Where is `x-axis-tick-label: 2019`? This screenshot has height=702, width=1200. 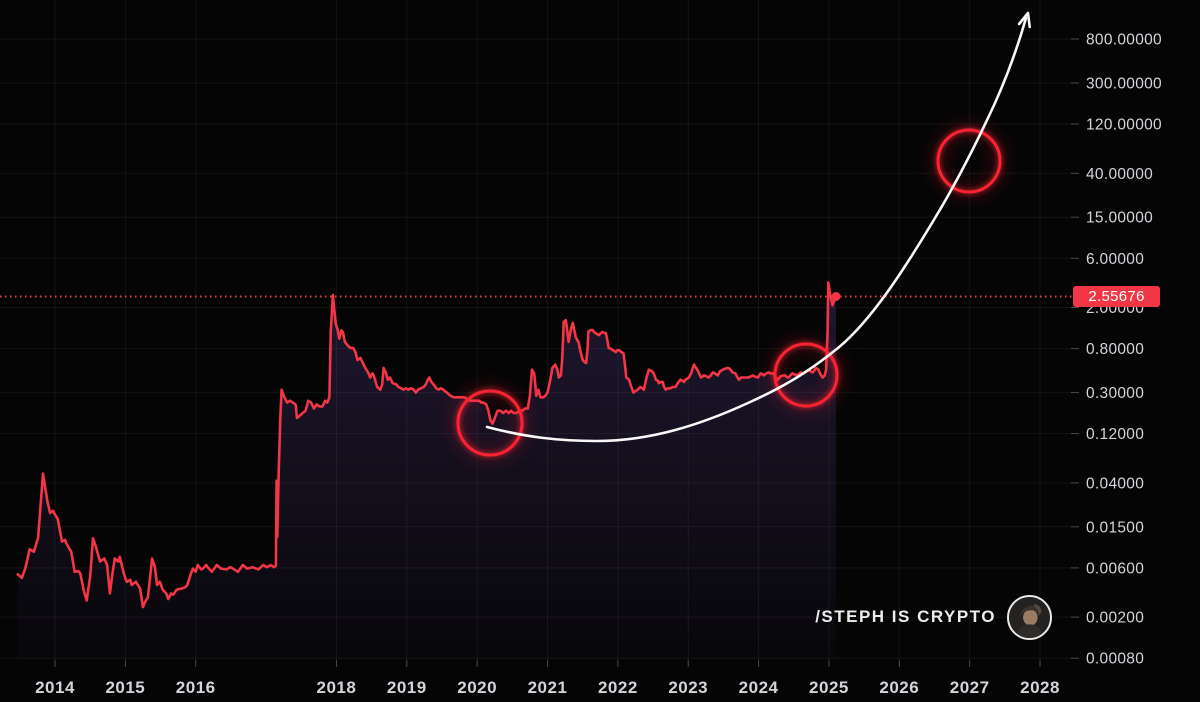 x-axis-tick-label: 2019 is located at coordinates (407, 687).